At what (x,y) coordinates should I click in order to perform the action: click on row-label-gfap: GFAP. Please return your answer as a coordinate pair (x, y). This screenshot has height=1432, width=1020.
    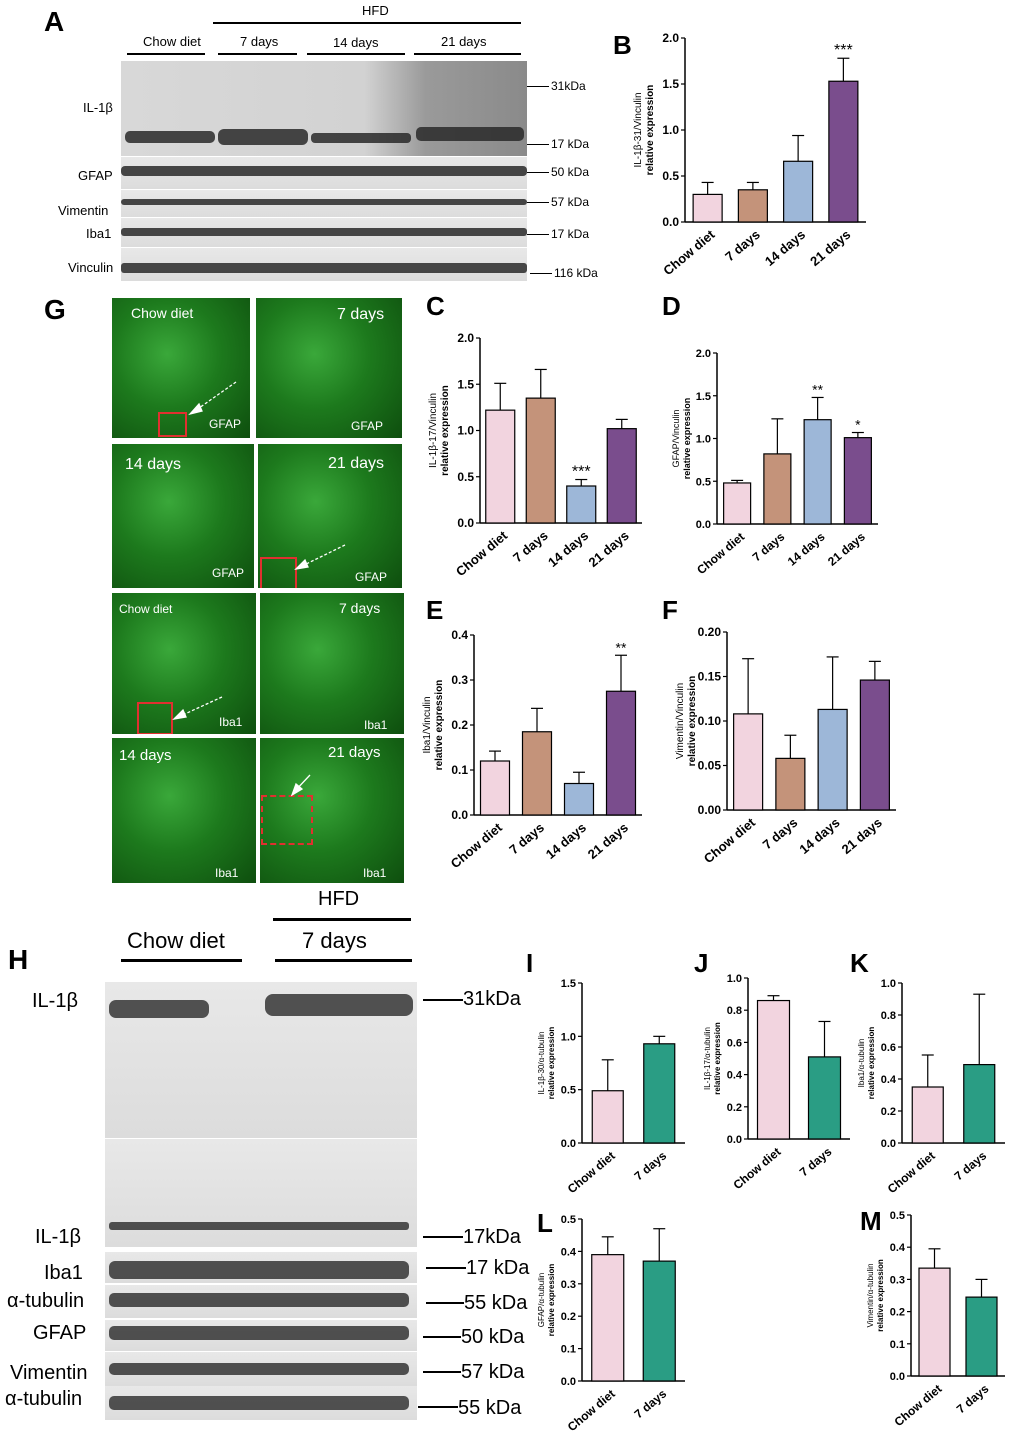
    Looking at the image, I should click on (60, 1333).